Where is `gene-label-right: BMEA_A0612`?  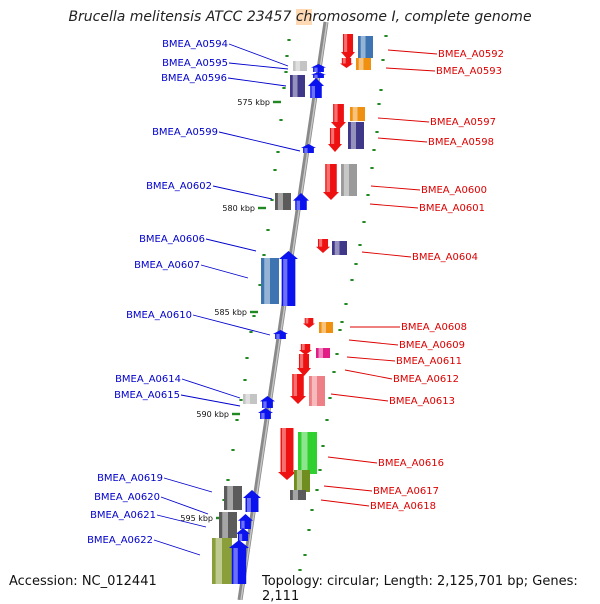
gene-label-right: BMEA_A0612 is located at coordinates (426, 379).